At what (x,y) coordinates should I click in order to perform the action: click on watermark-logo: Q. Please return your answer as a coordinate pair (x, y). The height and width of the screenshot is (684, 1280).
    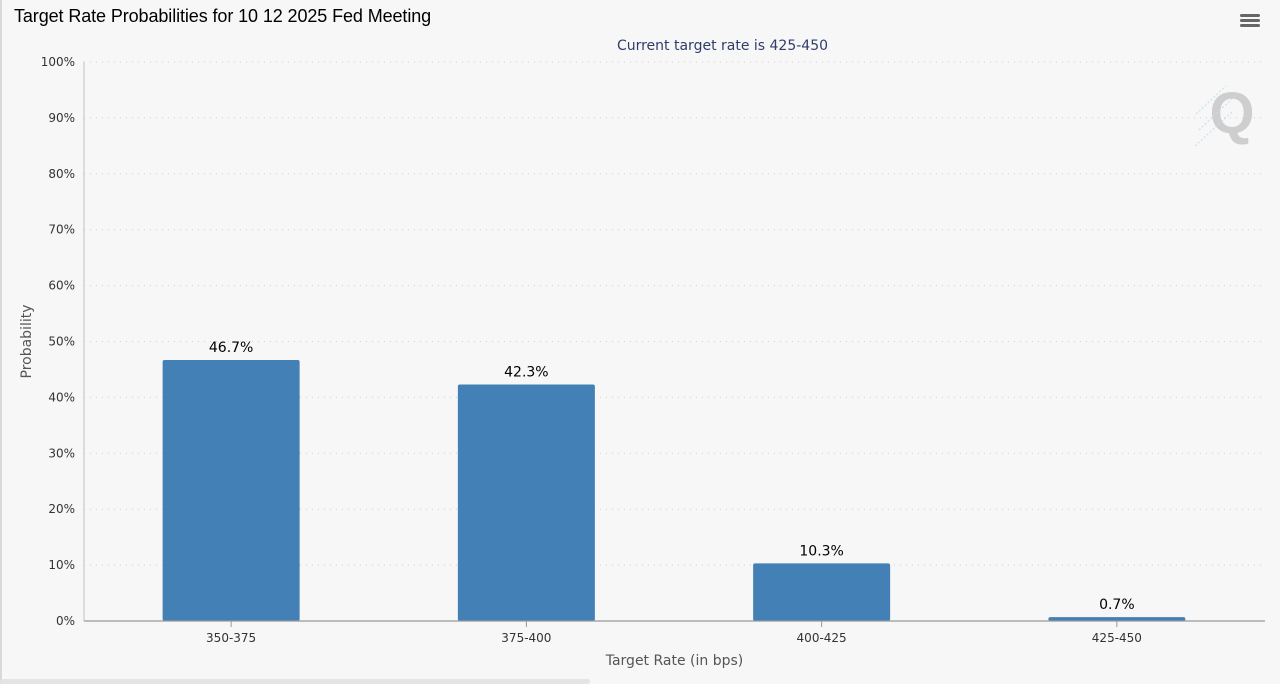
    Looking at the image, I should click on (1231, 113).